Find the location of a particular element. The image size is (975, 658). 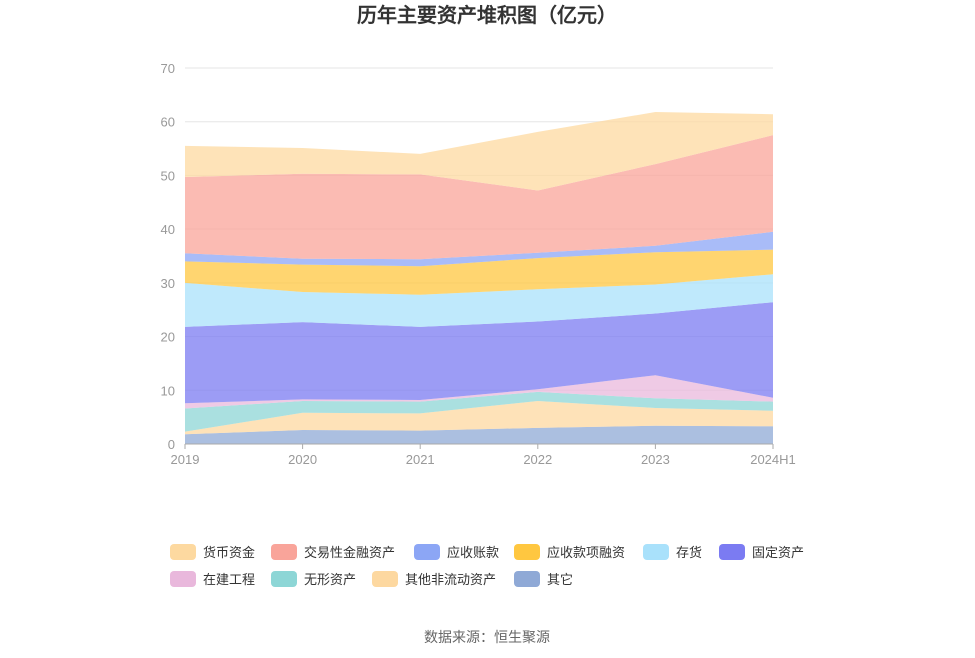

y-tick-label: 0 is located at coordinates (171, 444).